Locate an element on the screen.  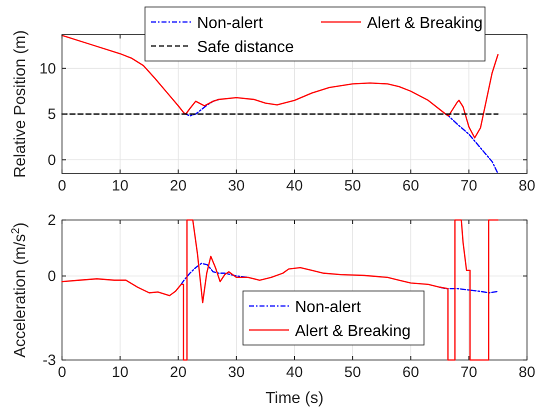
y-tick-label: -3 is located at coordinates (49, 360).